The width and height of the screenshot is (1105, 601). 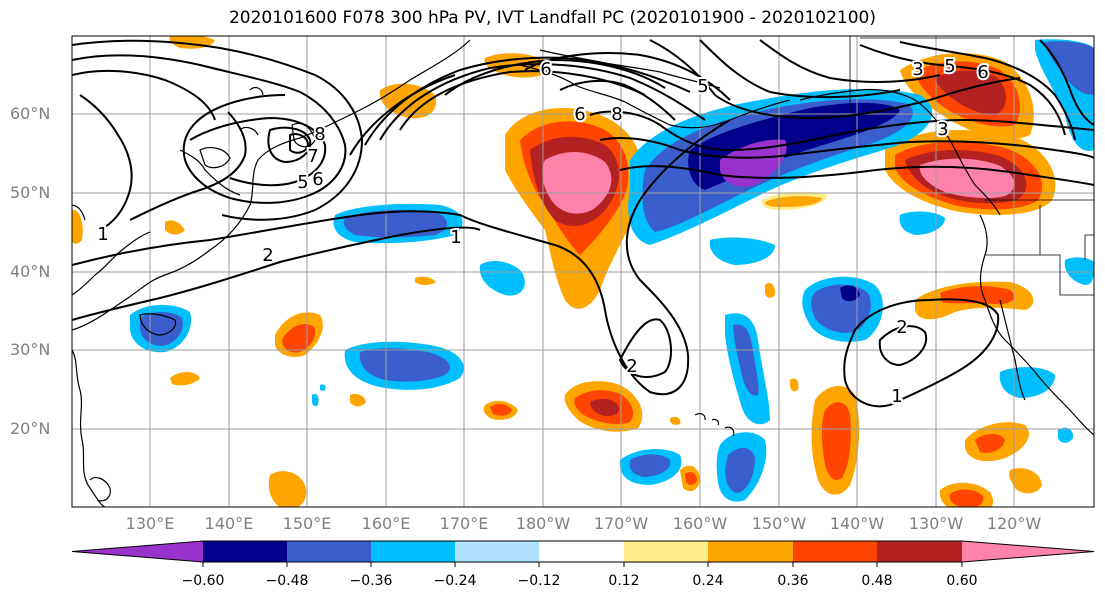 What do you see at coordinates (857, 523) in the screenshot?
I see `lon-label: 140°W` at bounding box center [857, 523].